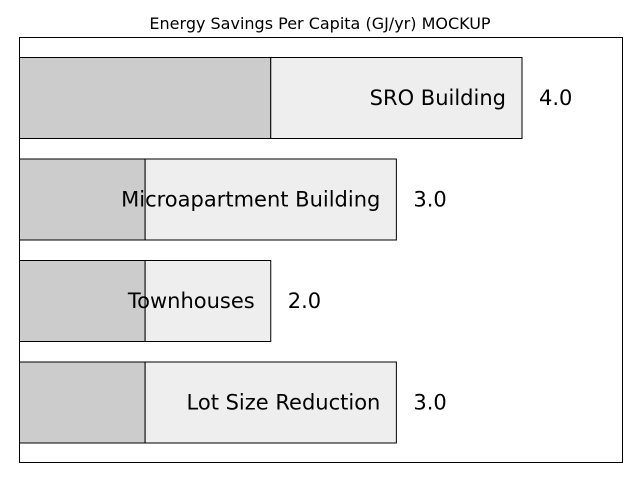  Describe the element at coordinates (429, 200) in the screenshot. I see `value-label-microapartment-building: 3.0` at that location.